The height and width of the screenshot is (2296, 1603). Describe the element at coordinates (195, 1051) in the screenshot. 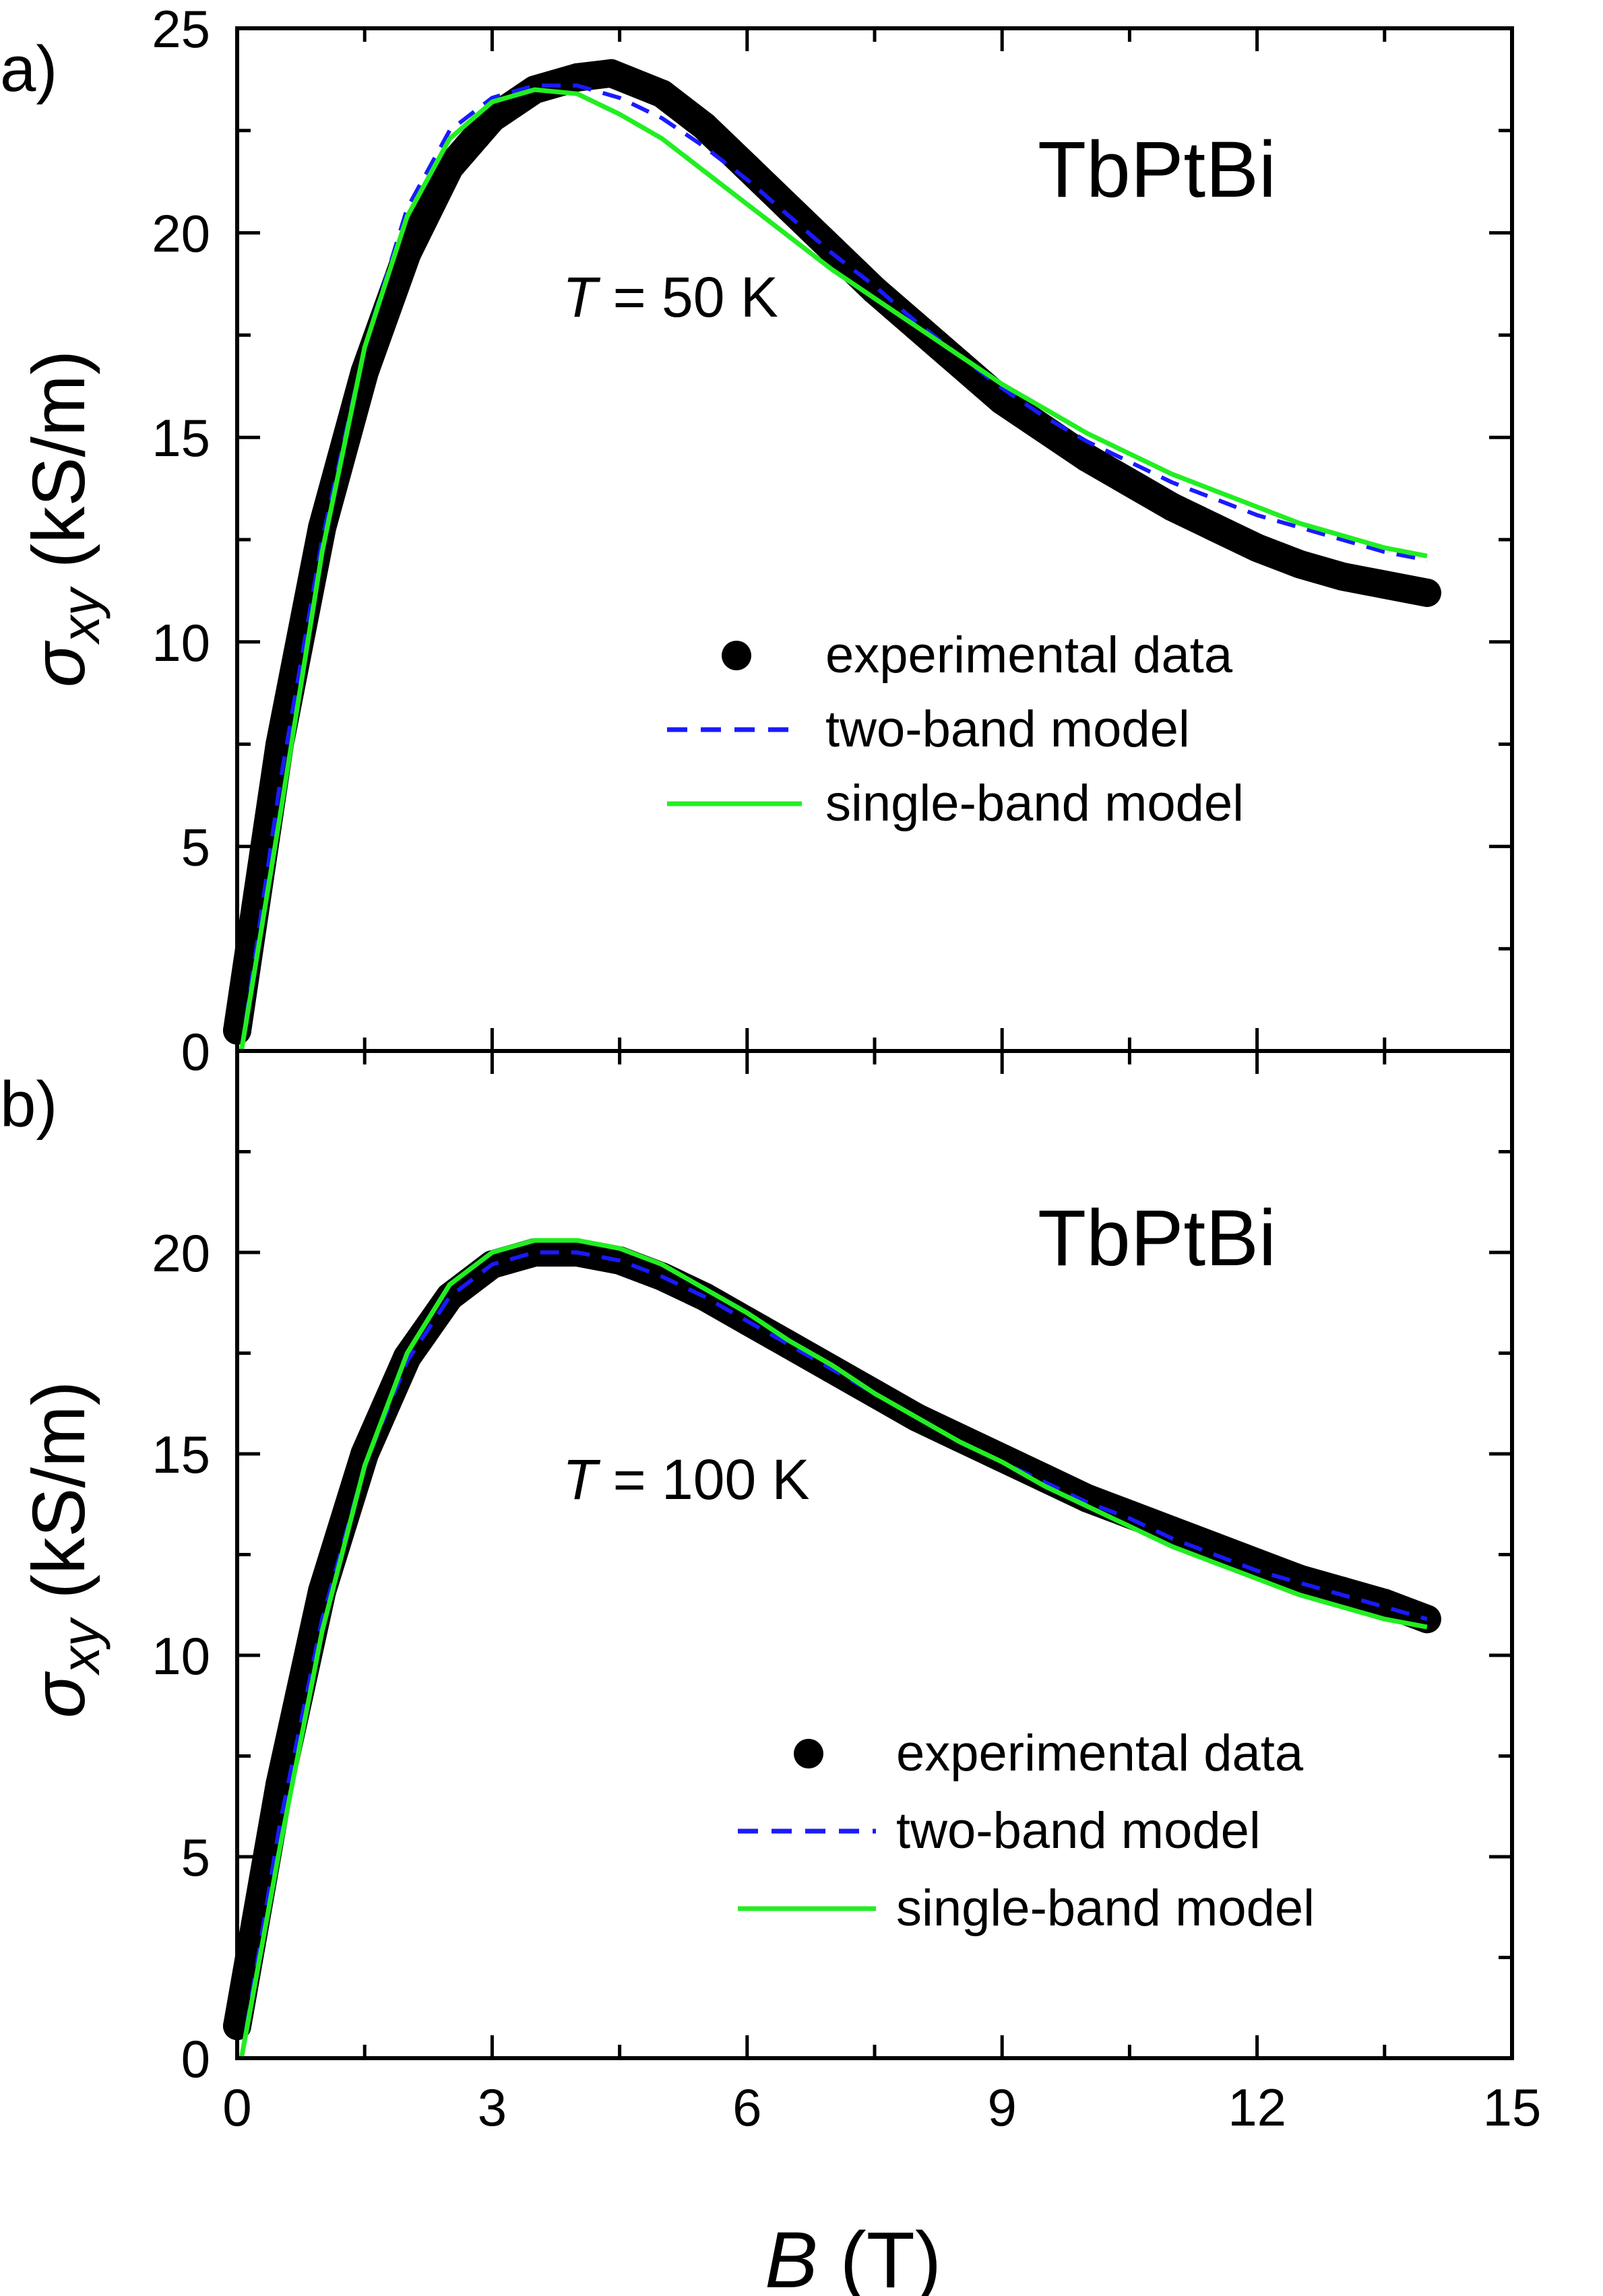

I see `y-tick-label-a: 0` at that location.